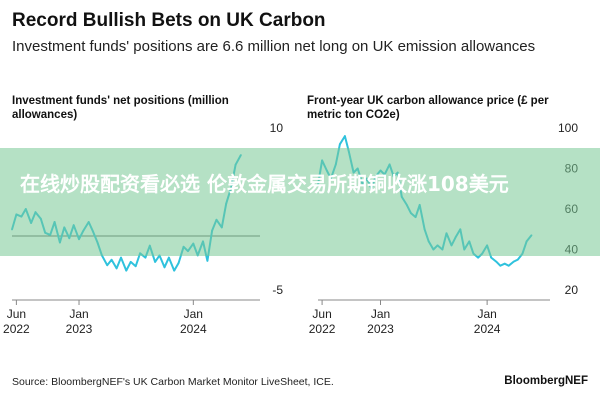 The height and width of the screenshot is (400, 600). I want to click on left-xtick-label: 2024, so click(193, 329).